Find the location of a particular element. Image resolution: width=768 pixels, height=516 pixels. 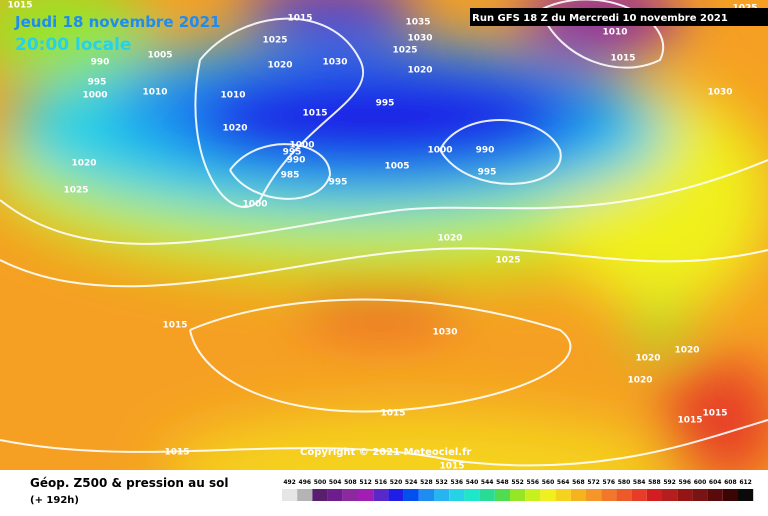

colorbar-label: 508 is located at coordinates (350, 482).